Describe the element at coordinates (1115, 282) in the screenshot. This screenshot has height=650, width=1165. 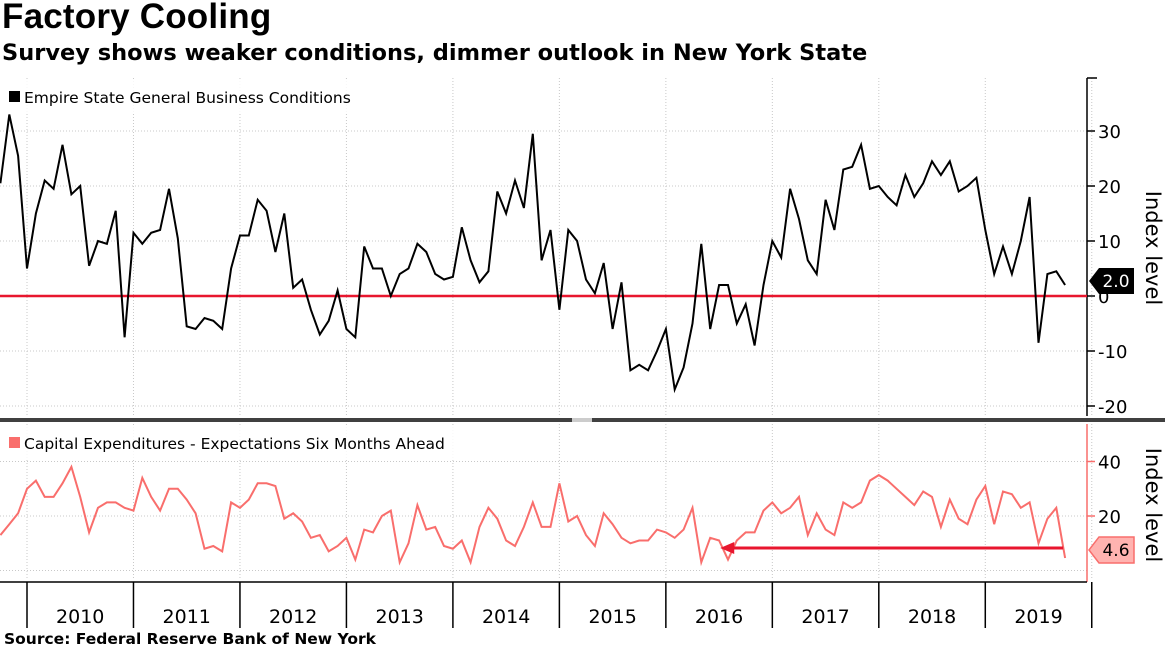
I see `top-last-value-label: 2.0` at that location.